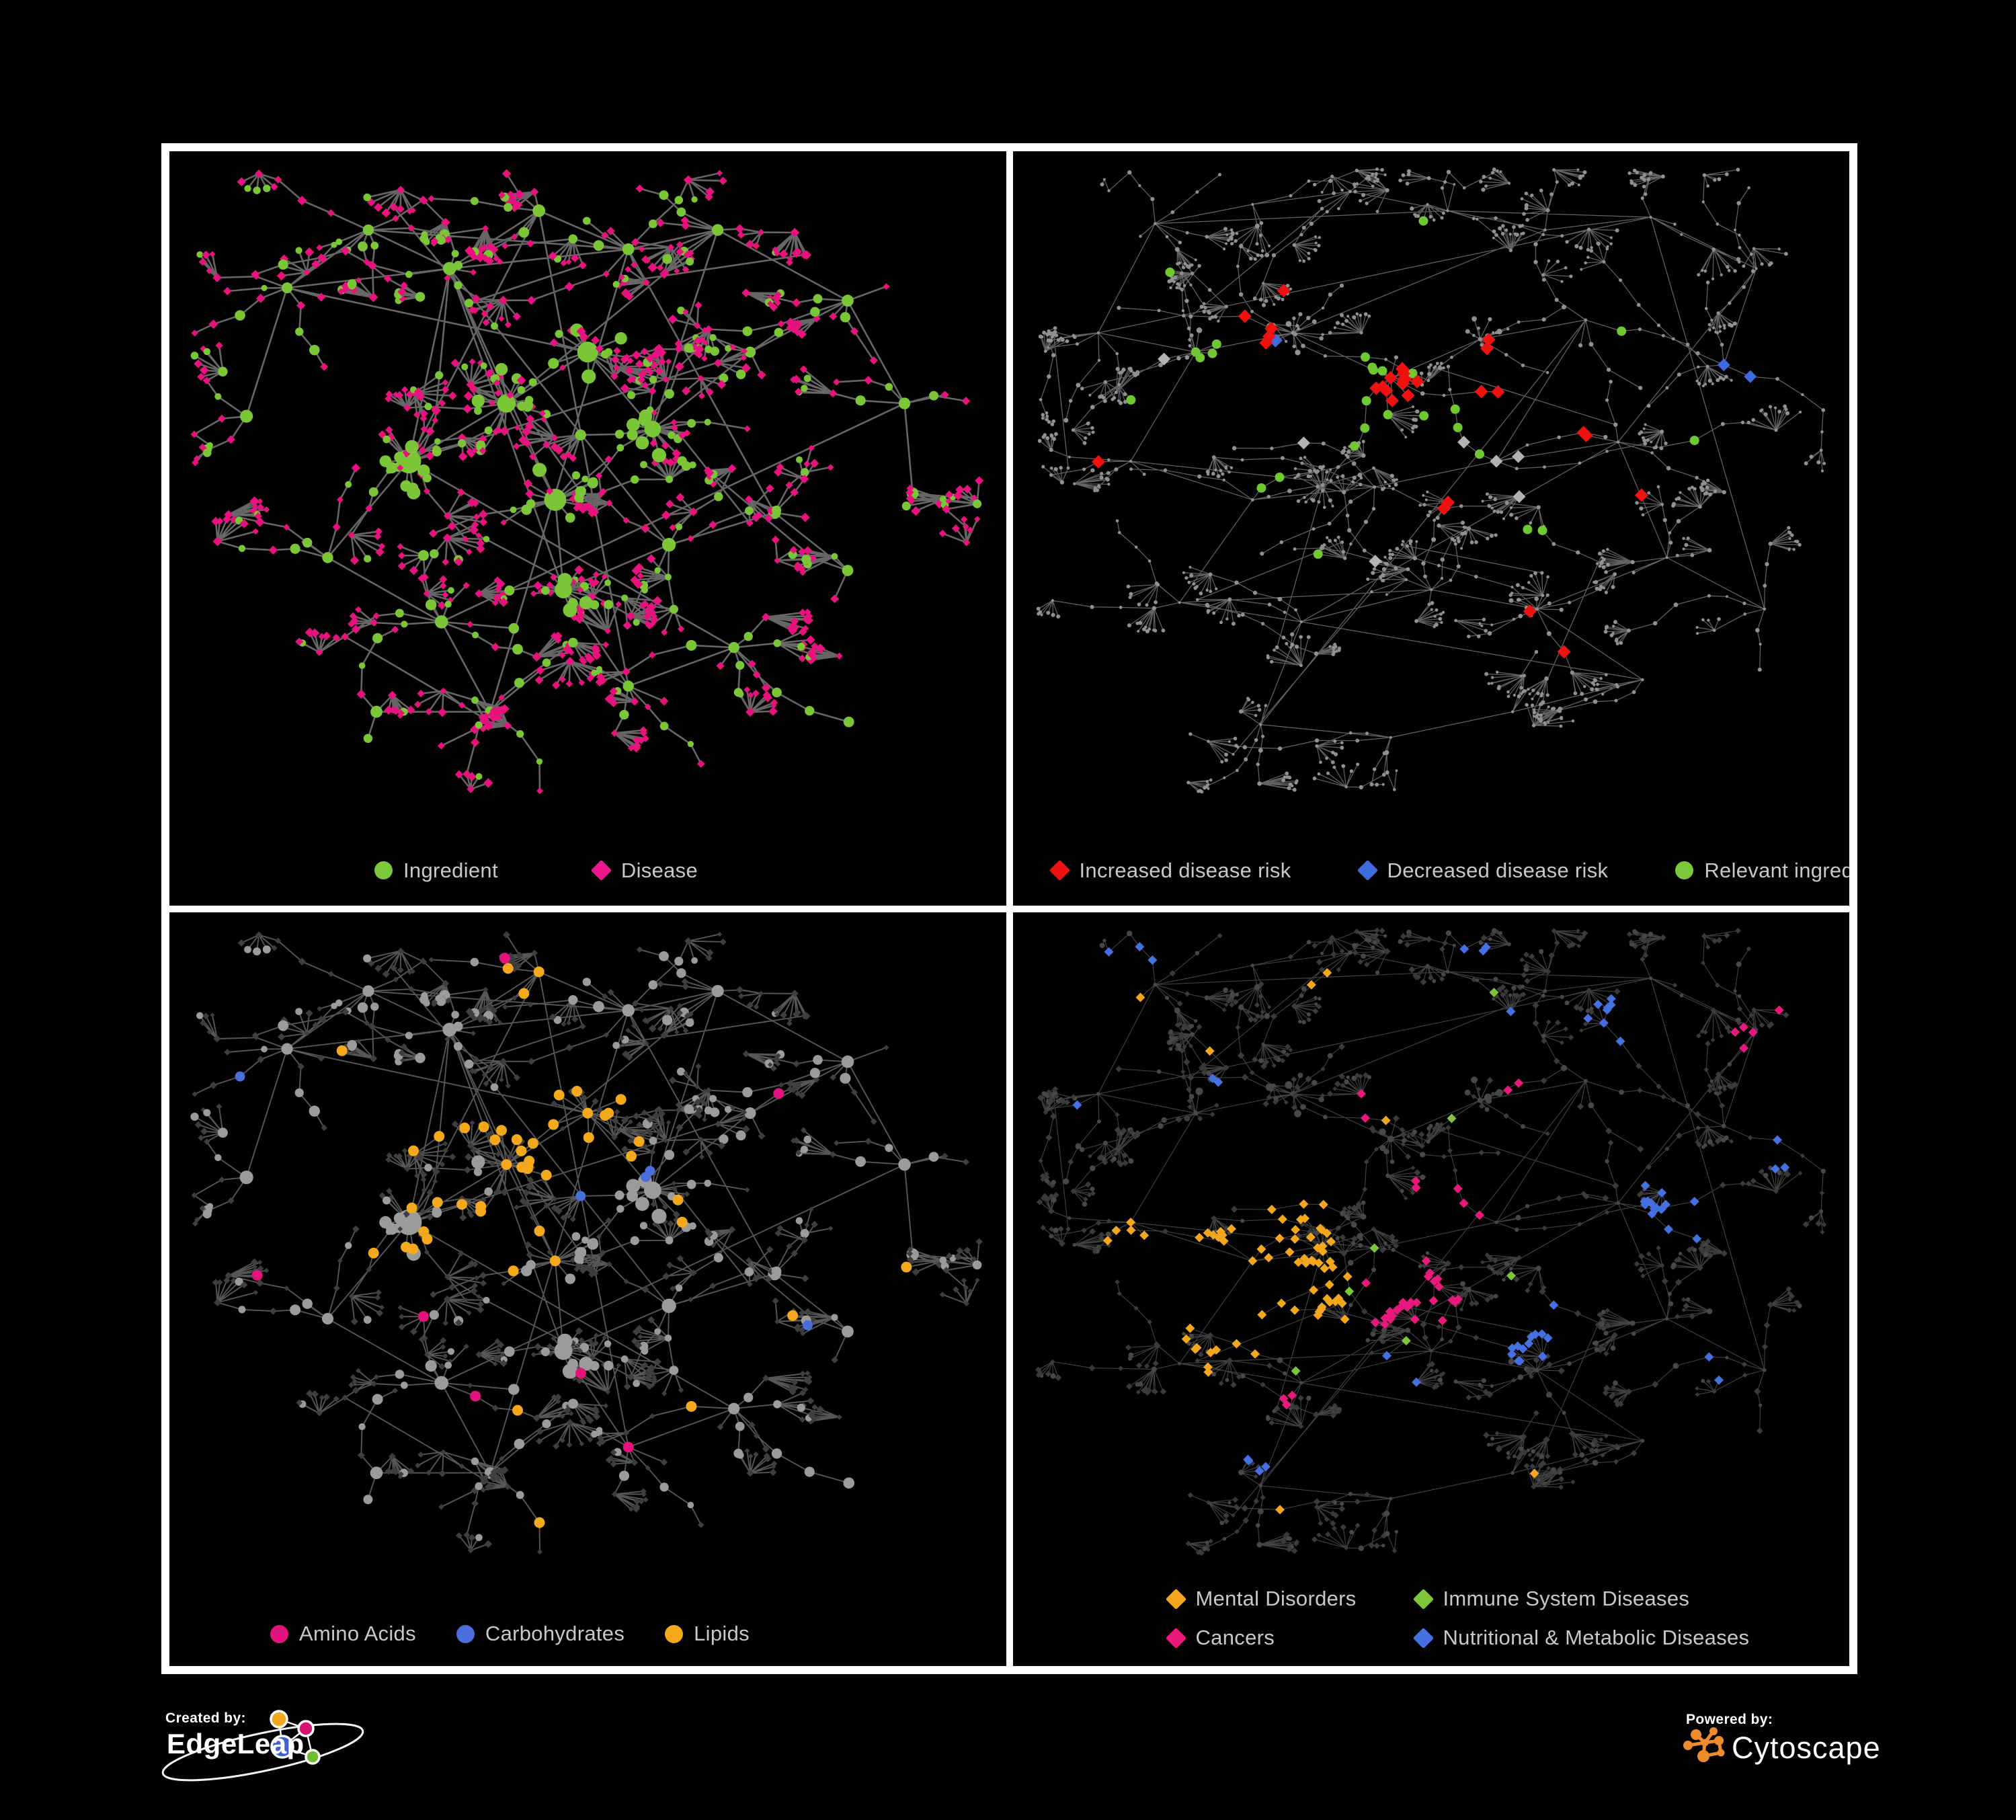  Describe the element at coordinates (205, 1718) in the screenshot. I see `created-by-label: Created by:` at that location.